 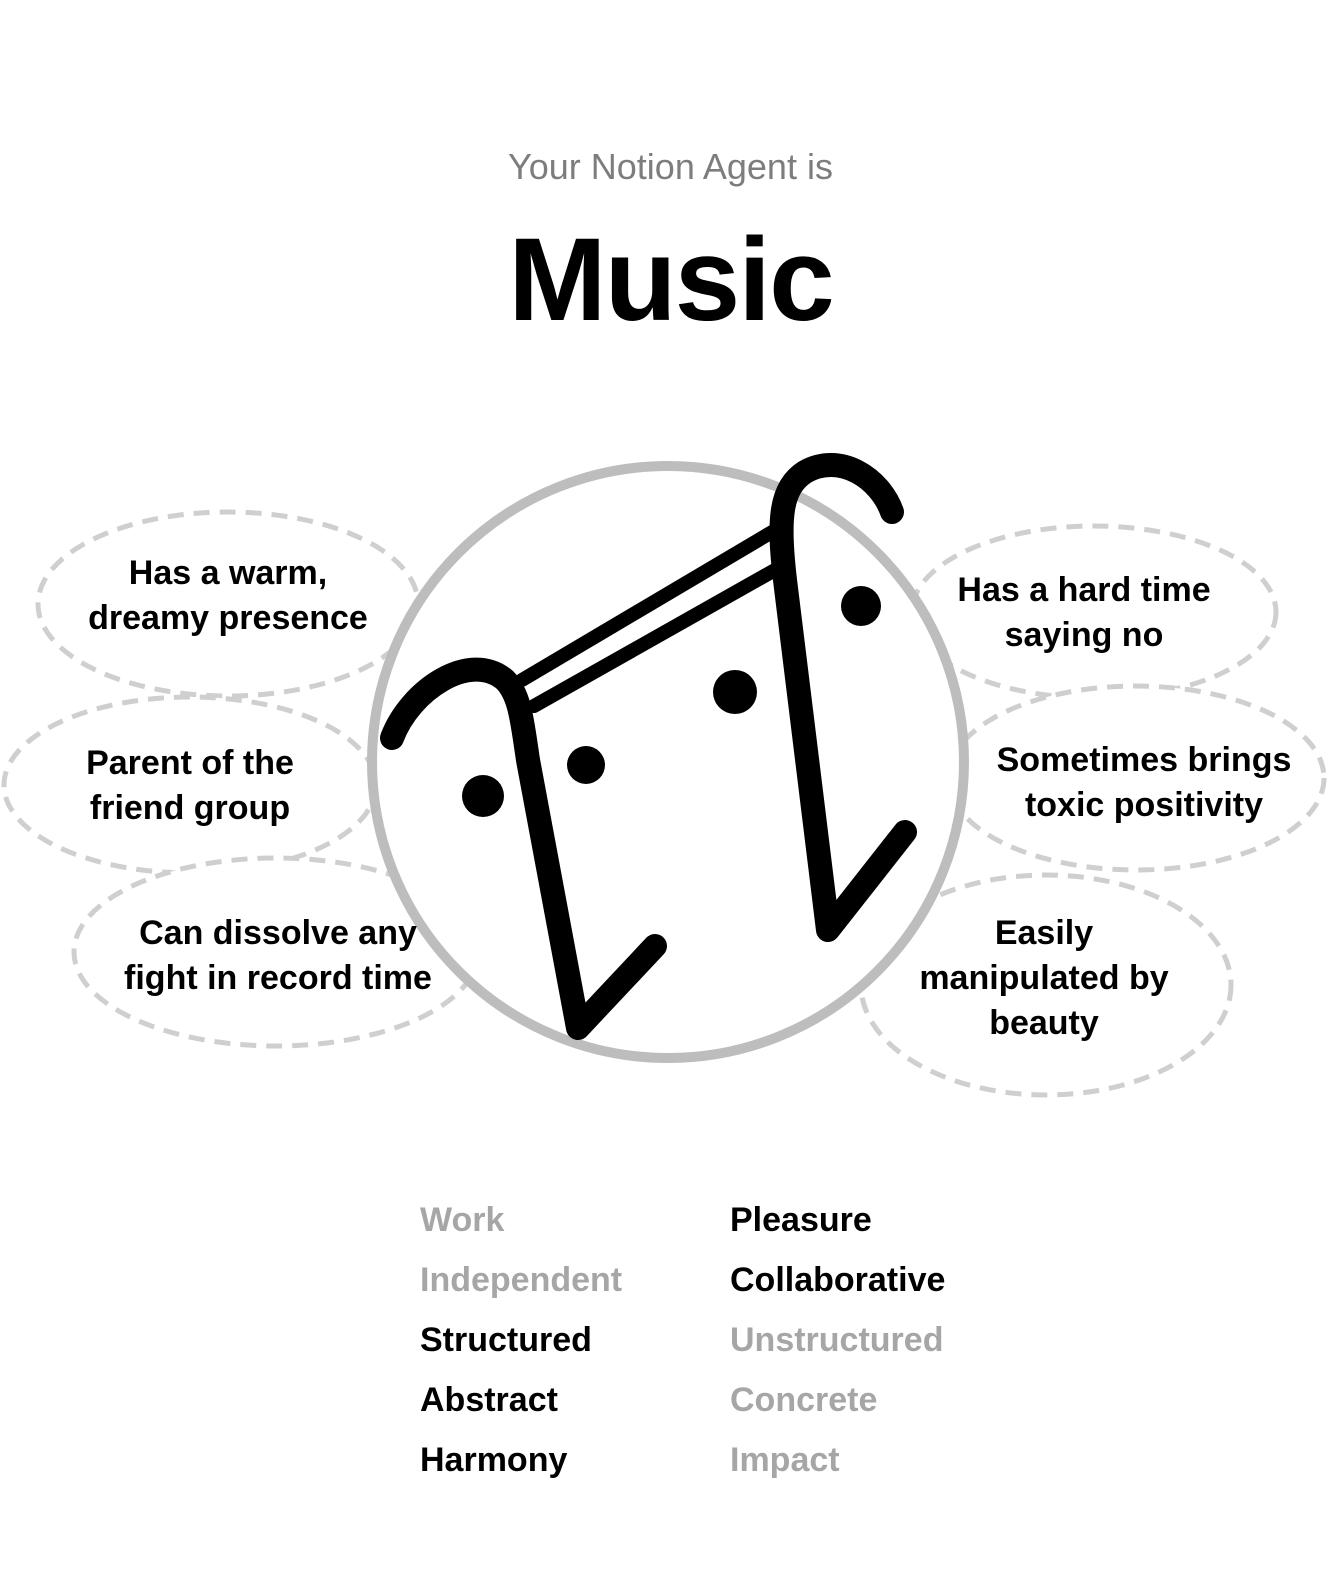 I want to click on music-note-face-icon, so click(x=648, y=746).